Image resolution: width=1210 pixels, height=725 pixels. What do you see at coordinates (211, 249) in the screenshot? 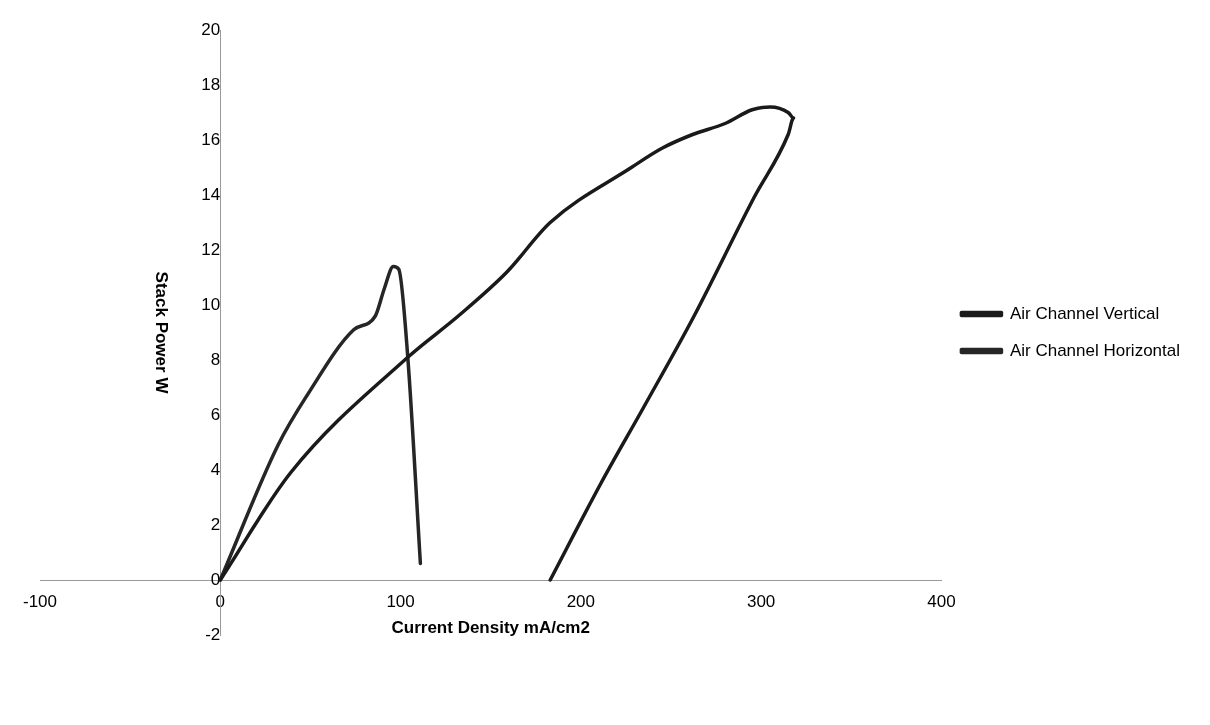
I see `y-tick-label: 12` at bounding box center [211, 249].